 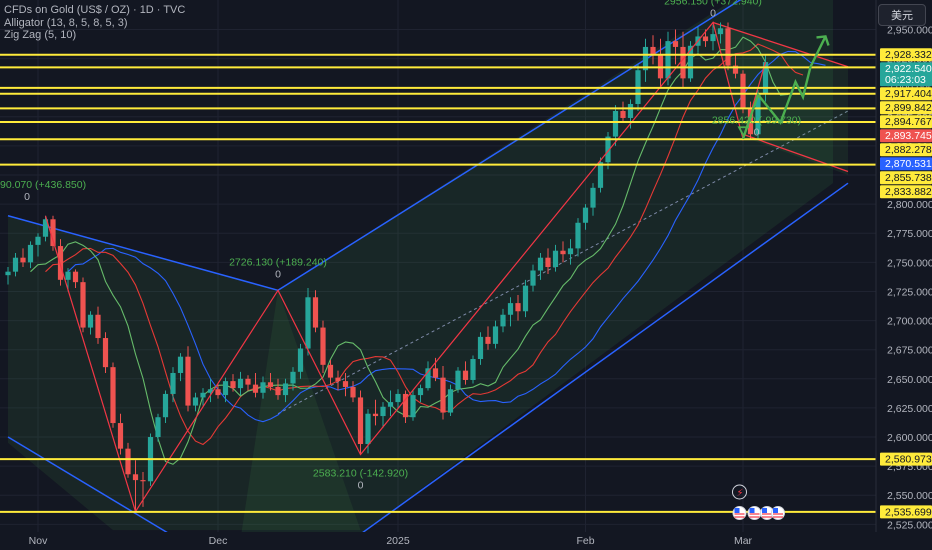 I want to click on lightning-event-icon, so click(x=739, y=492).